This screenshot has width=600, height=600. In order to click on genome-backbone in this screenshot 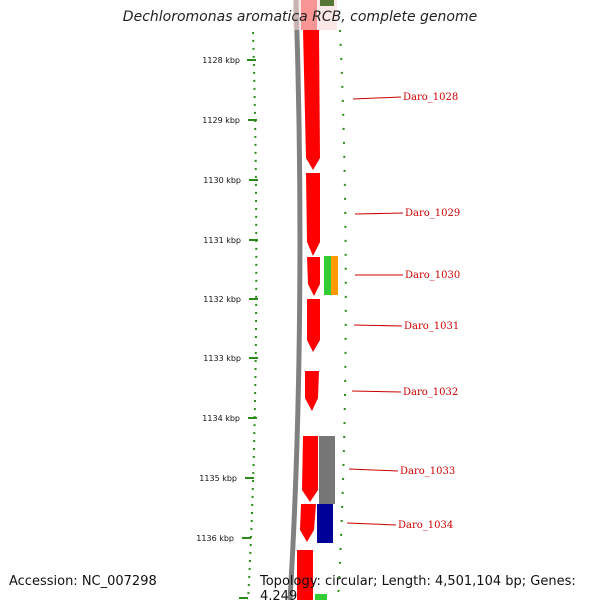, I will do `click(295, 300)`.